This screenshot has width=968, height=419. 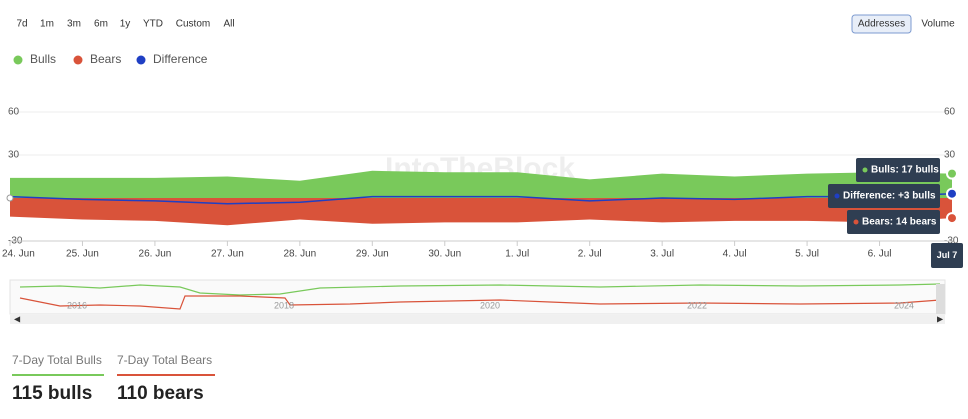 I want to click on stat-value: 110 bears, so click(x=160, y=393).